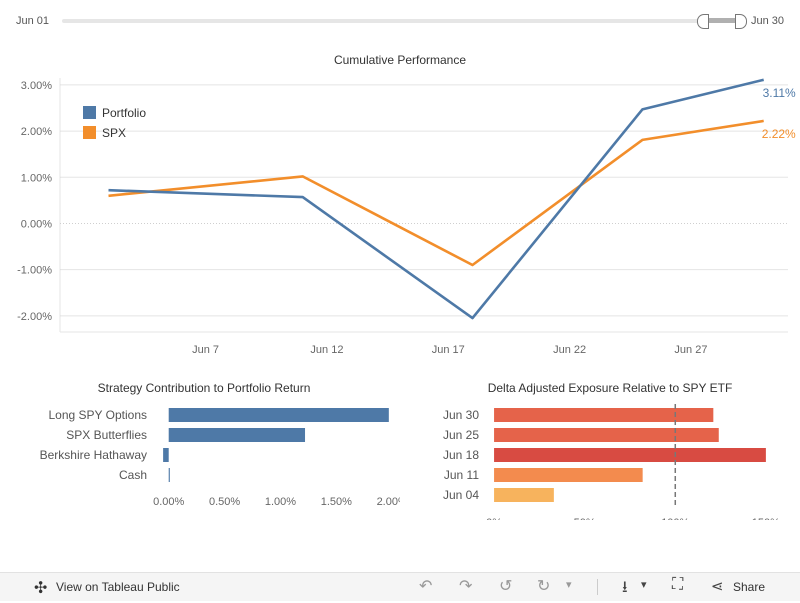 This screenshot has height=603, width=800. I want to click on undo-icon: ↶, so click(426, 586).